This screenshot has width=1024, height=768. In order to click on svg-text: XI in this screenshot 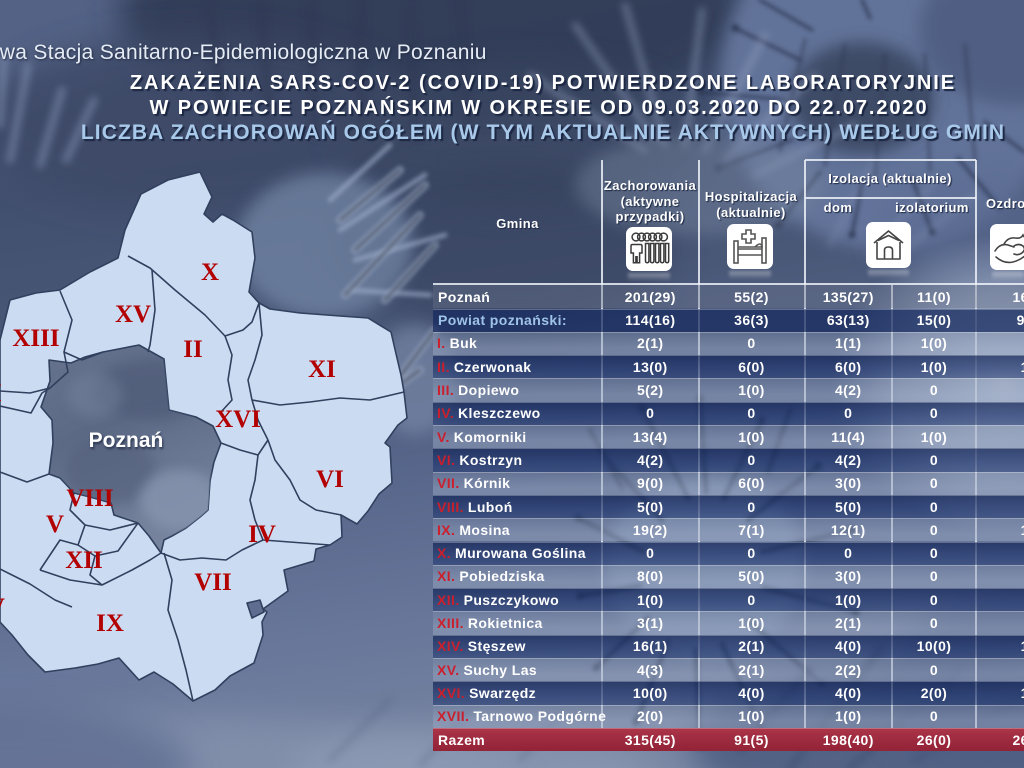, I will do `click(322, 369)`.